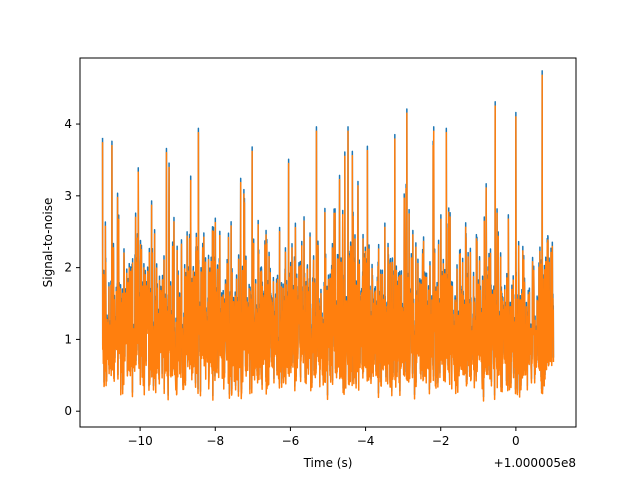 Image resolution: width=640 pixels, height=480 pixels. I want to click on y-tick-label: 1, so click(68, 339).